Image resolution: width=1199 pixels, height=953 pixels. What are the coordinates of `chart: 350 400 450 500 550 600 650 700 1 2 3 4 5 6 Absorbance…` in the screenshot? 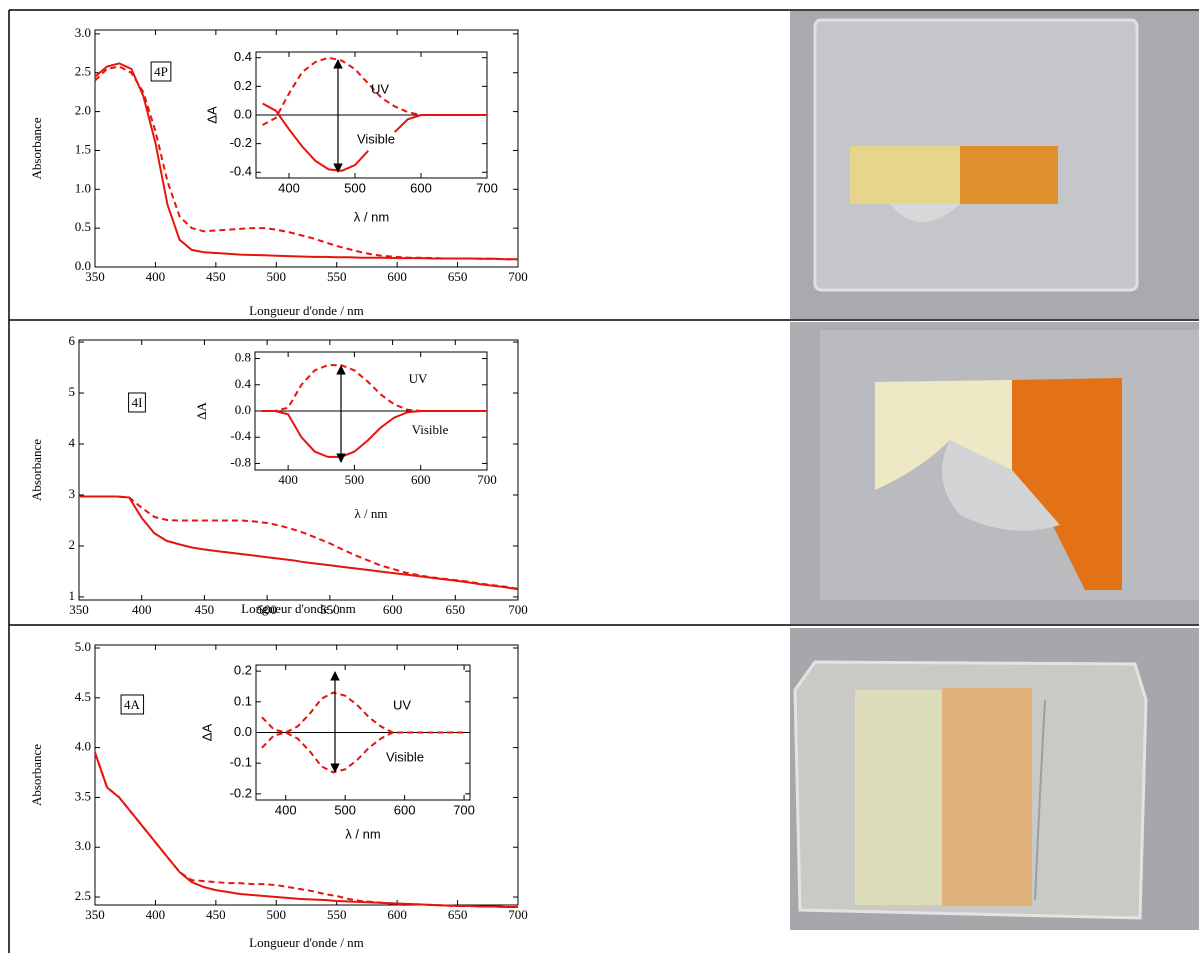 It's located at (278, 475).